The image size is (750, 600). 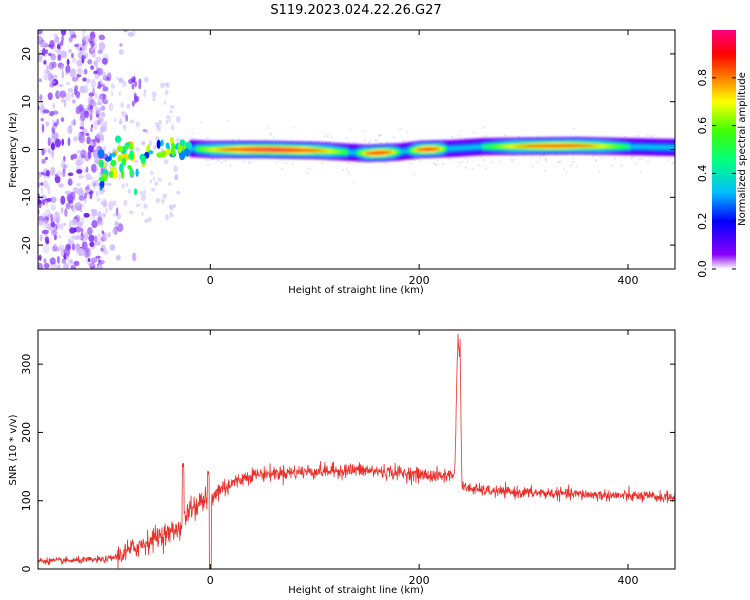 I want to click on spectrogram-blobs, so click(x=145, y=135).